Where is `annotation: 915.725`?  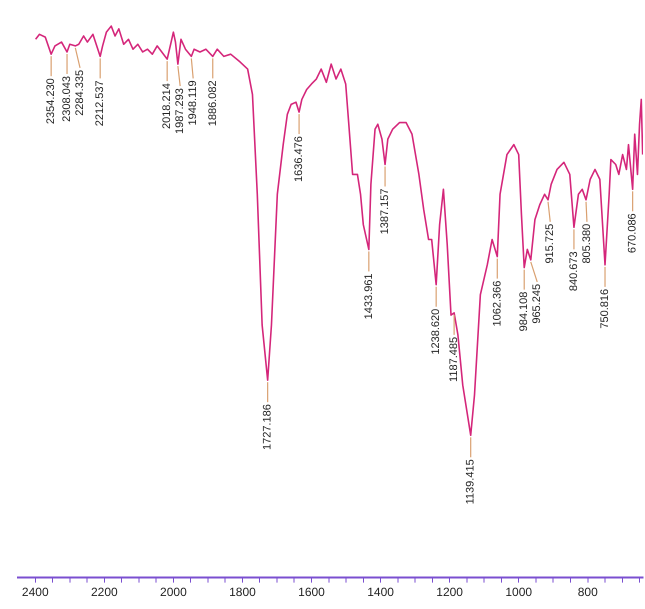
annotation: 915.725 is located at coordinates (550, 244).